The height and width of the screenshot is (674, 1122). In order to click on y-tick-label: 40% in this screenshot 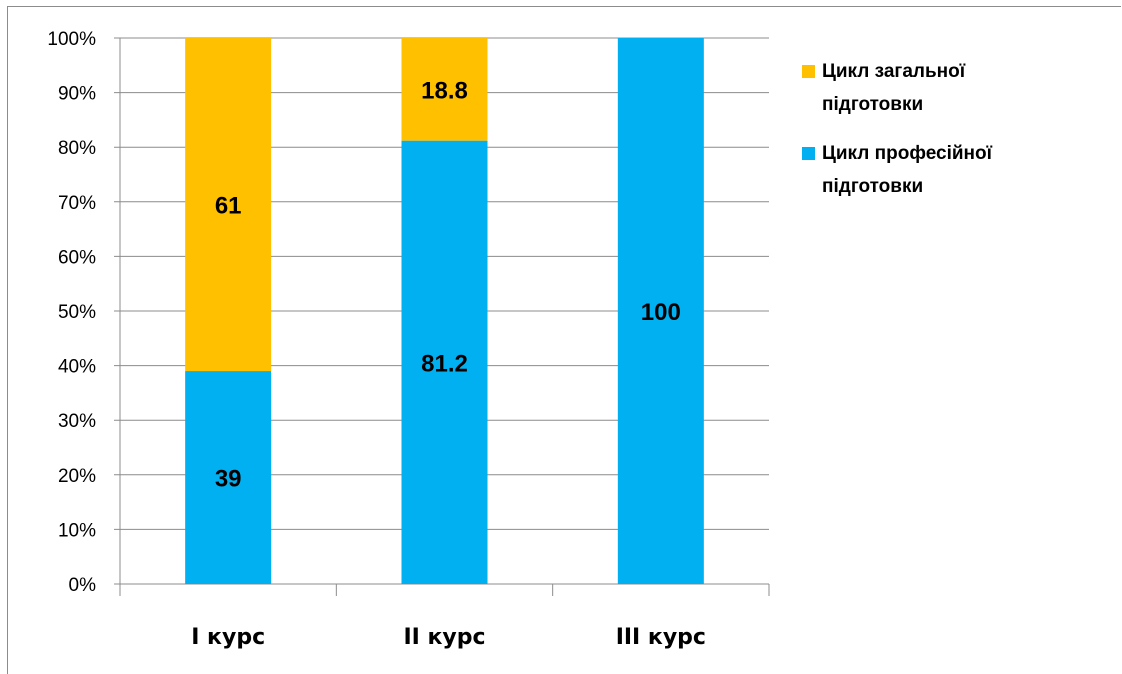, I will do `click(77, 367)`.